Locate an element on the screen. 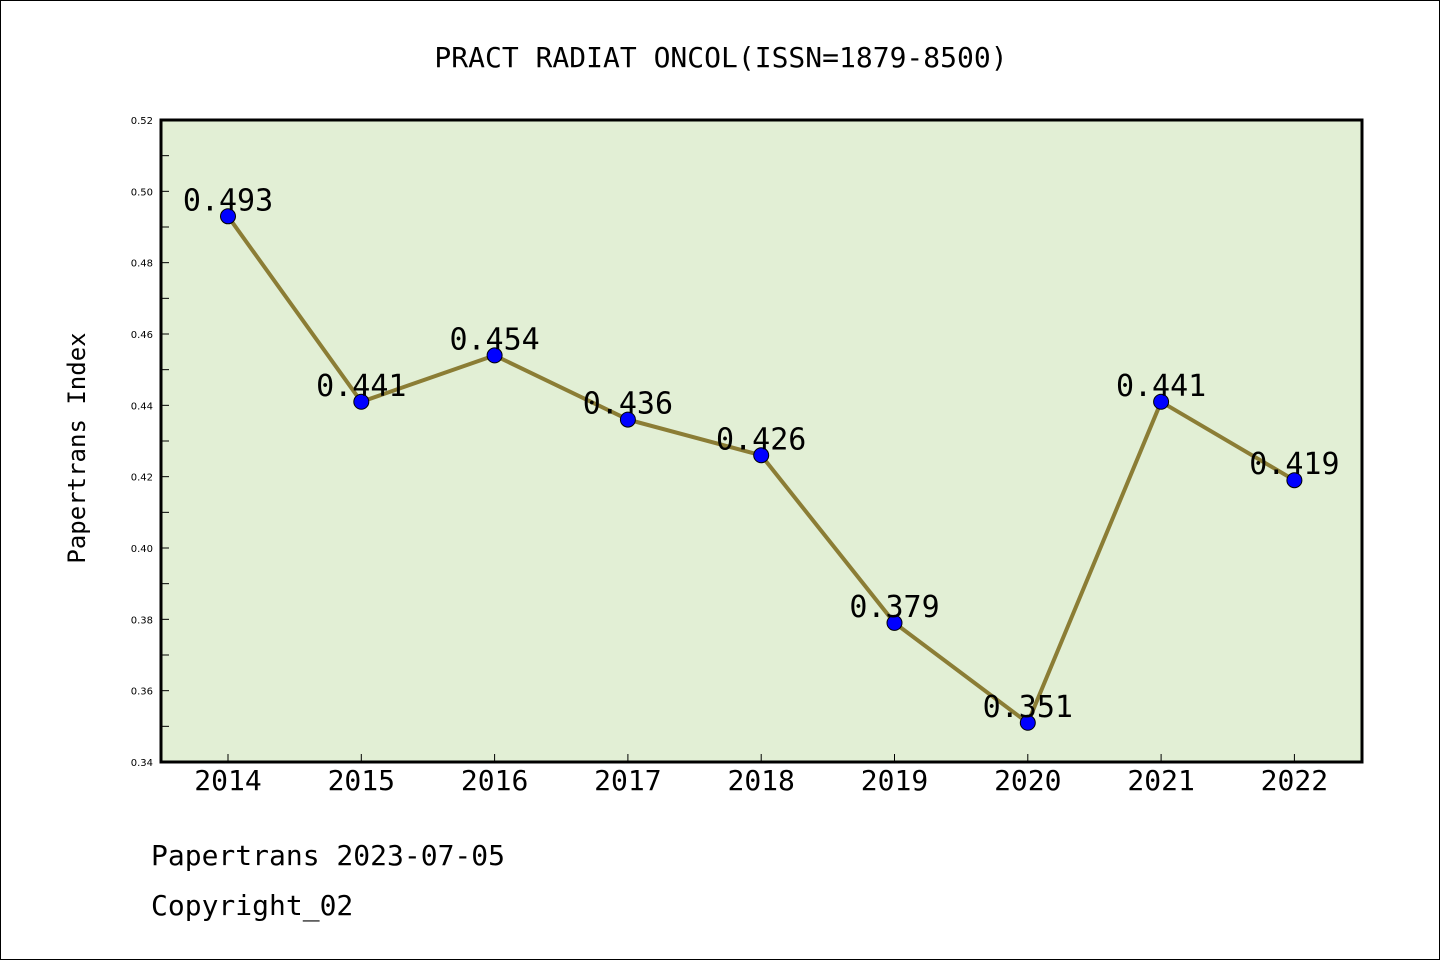  x-tick-label: 2020 is located at coordinates (1027, 780).